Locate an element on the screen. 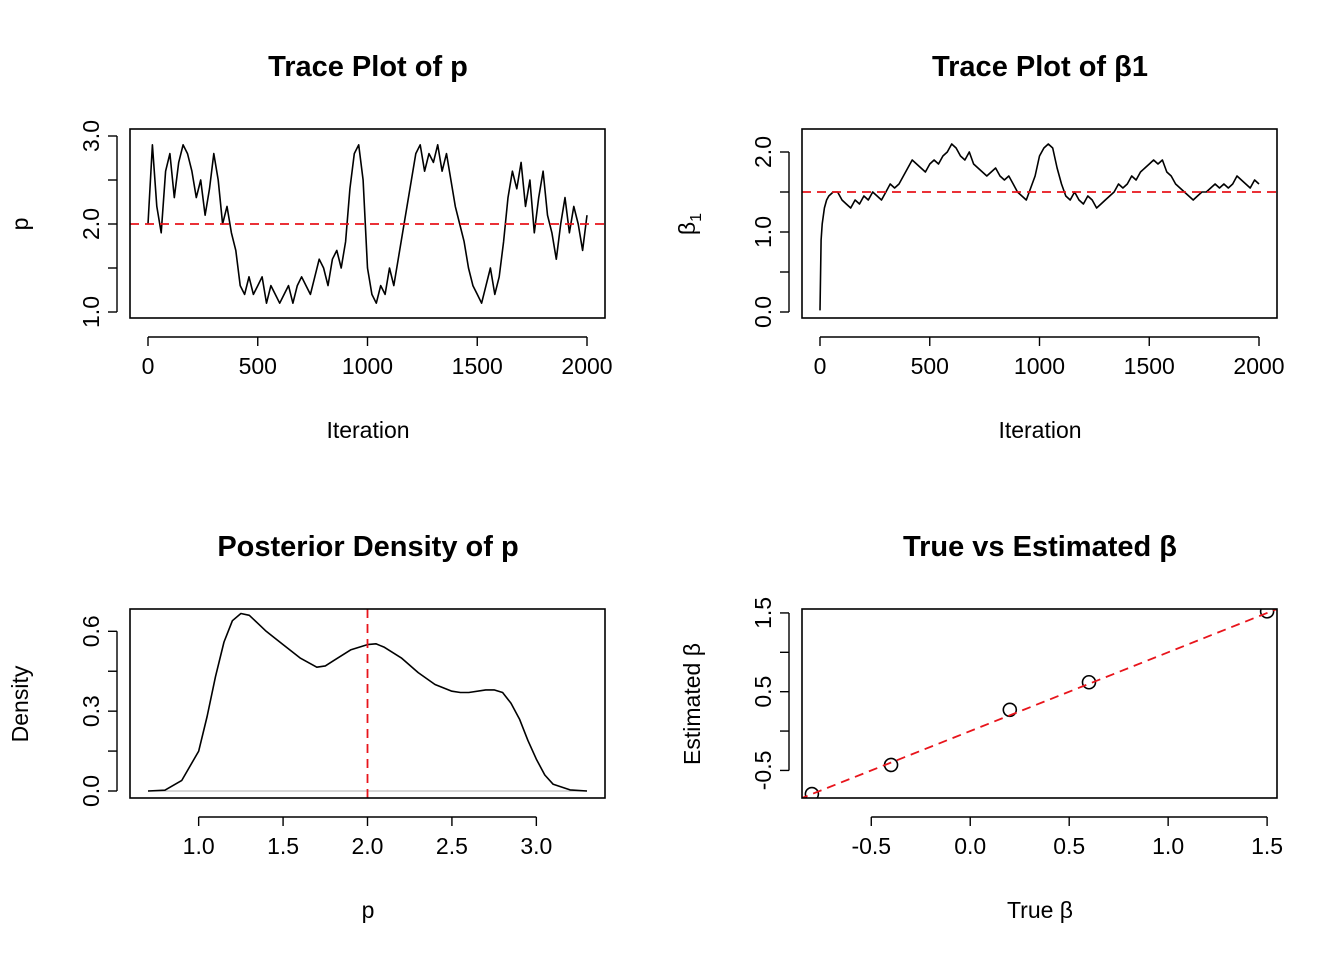  x-tick-label: 3.0 is located at coordinates (536, 846).